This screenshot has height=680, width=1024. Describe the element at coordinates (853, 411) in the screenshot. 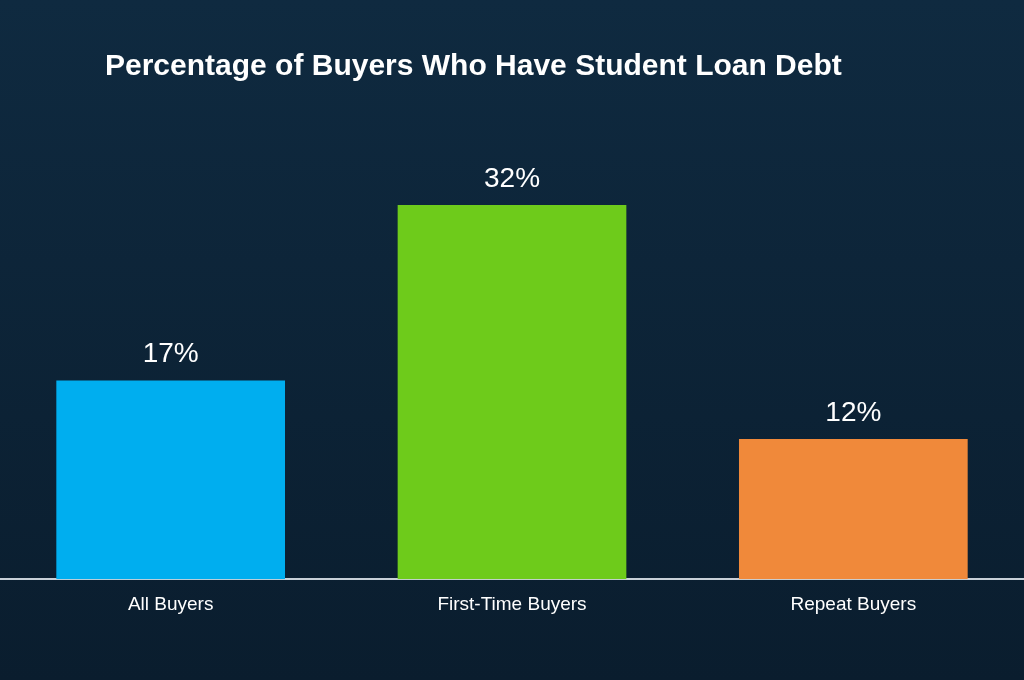

I see `data-label: 12%` at that location.